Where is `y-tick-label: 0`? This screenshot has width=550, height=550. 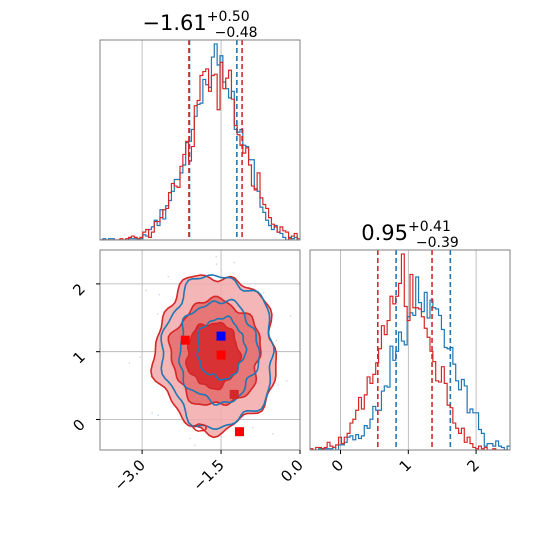 y-tick-label: 0 is located at coordinates (78, 425).